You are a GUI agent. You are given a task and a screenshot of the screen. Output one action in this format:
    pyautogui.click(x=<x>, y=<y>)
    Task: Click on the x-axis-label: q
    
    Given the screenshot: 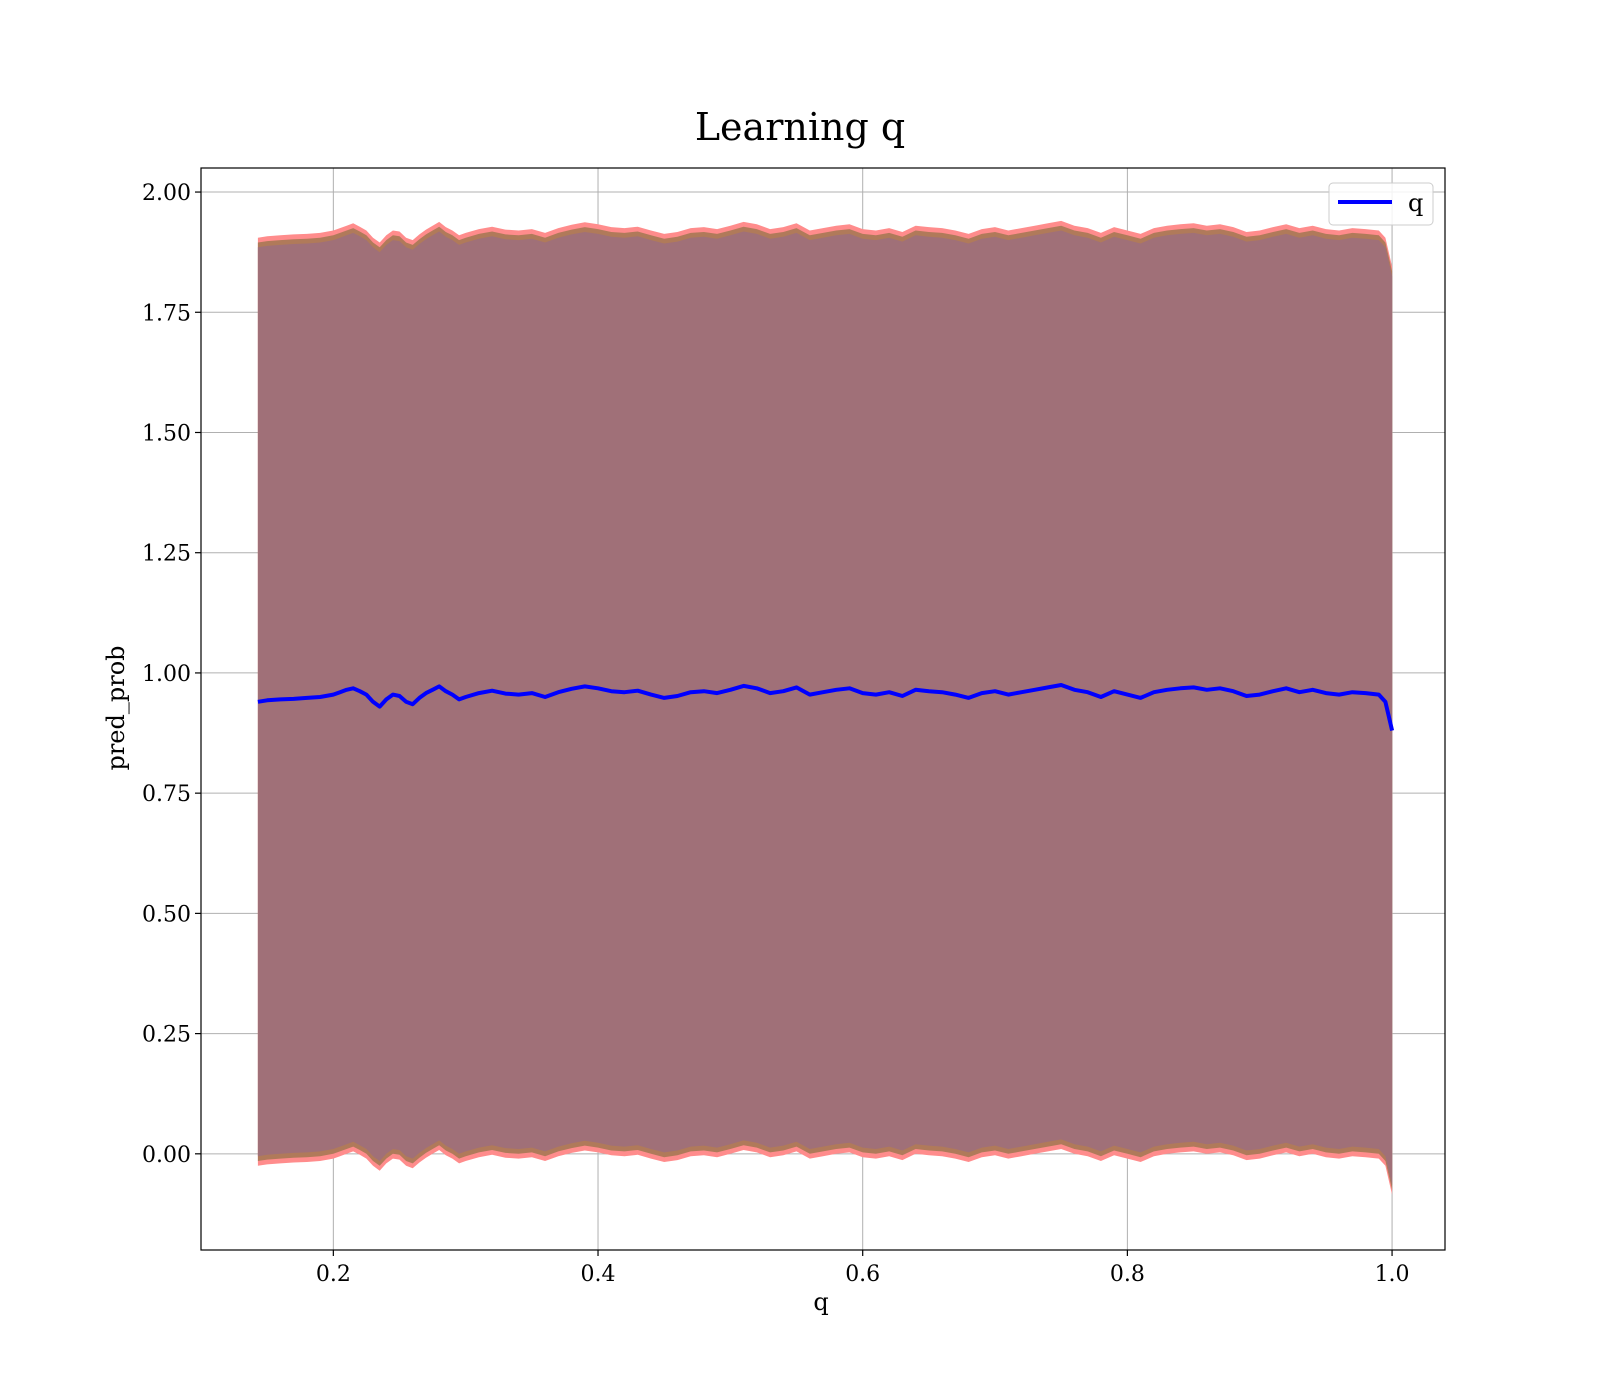 What is the action you would take?
    pyautogui.click(x=820, y=1302)
    